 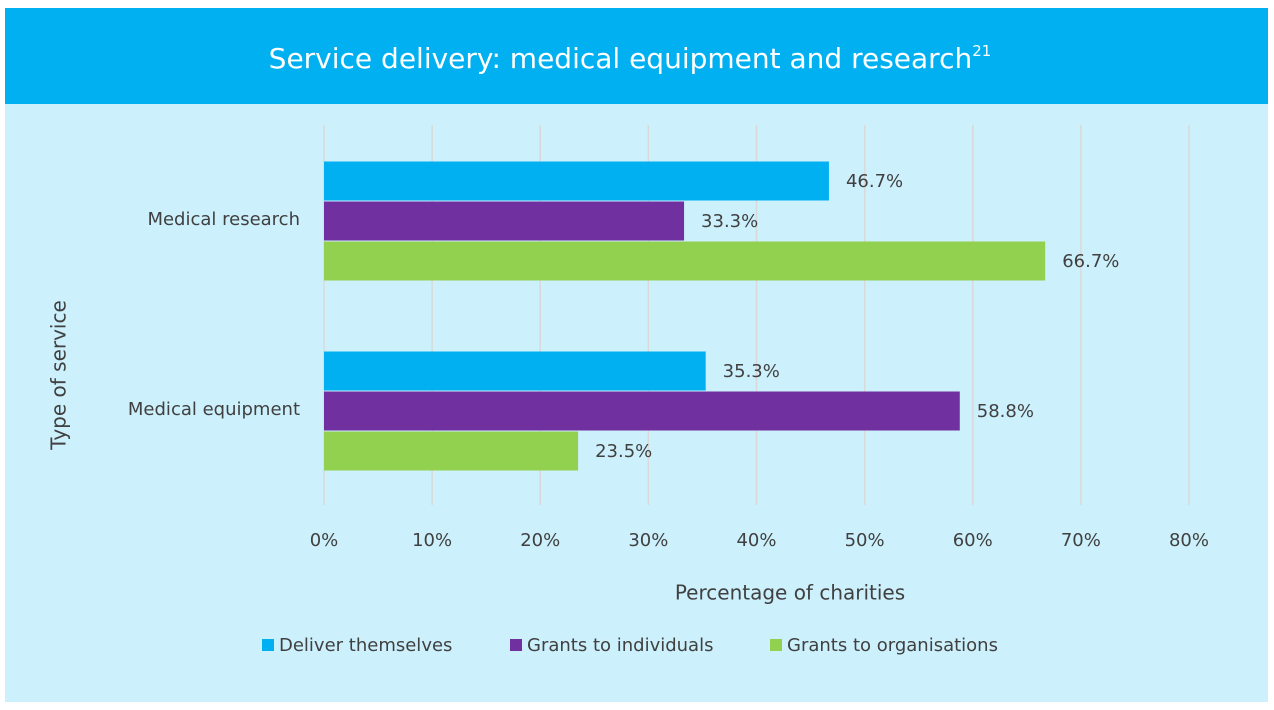 I want to click on data-label: 66.7%, so click(x=1090, y=261).